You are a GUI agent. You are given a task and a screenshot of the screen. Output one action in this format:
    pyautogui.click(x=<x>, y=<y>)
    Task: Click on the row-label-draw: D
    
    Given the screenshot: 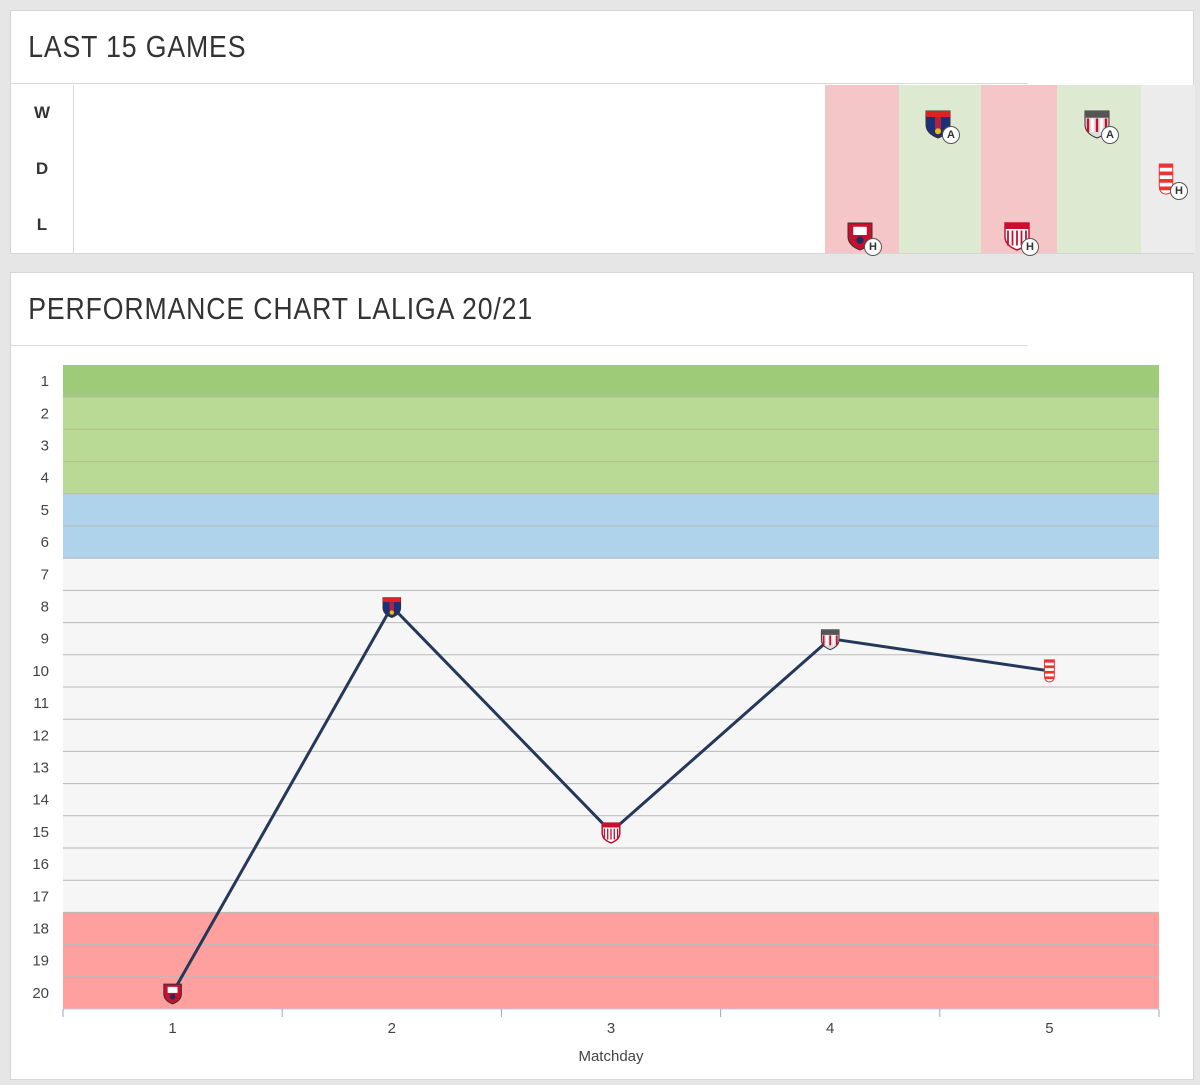 What is the action you would take?
    pyautogui.click(x=42, y=168)
    